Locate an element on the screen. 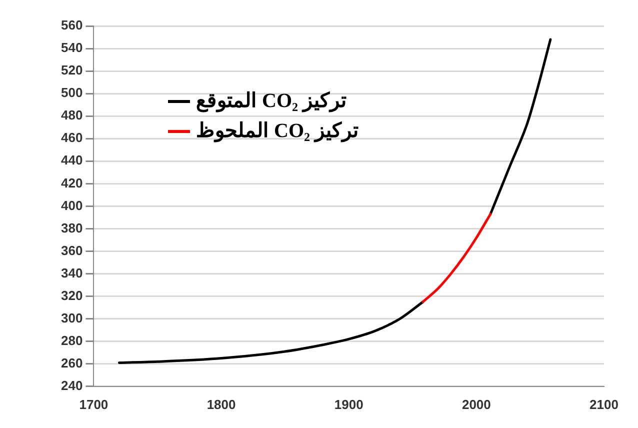 This screenshot has height=428, width=638. y-tick-label: 260 is located at coordinates (71, 362).